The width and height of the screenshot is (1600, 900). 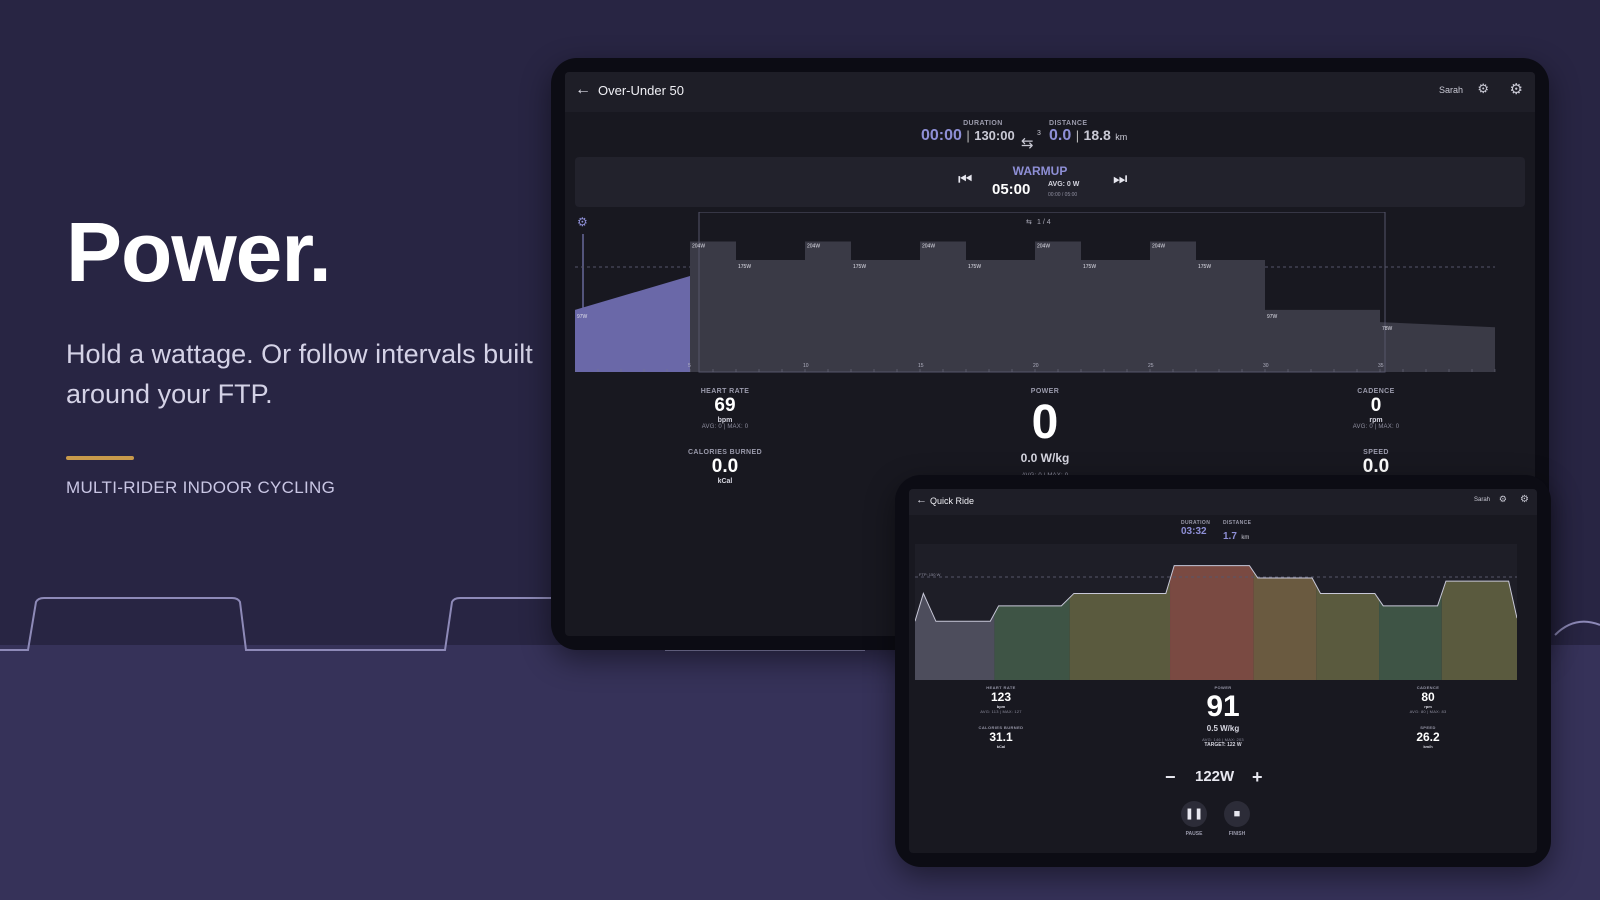 I want to click on axis-tick-label: 35, so click(x=1381, y=366).